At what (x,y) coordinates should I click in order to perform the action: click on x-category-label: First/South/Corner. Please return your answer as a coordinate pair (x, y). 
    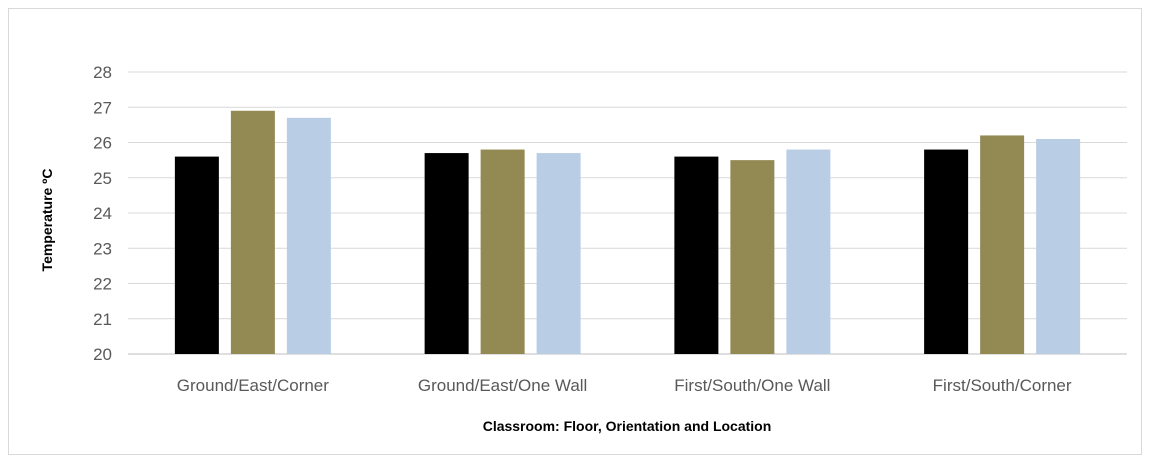
    Looking at the image, I should click on (1002, 385).